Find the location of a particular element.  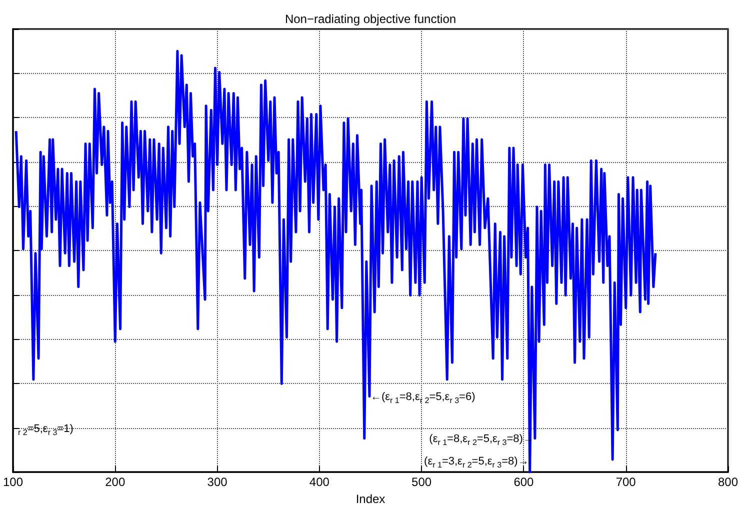

x-tick-label: 300 is located at coordinates (217, 482).